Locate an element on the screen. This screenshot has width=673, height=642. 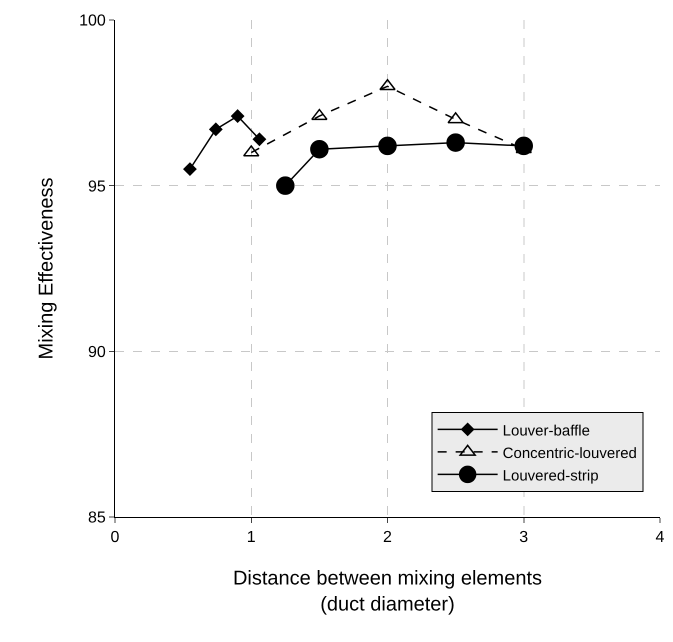
y-tick-label: 95 is located at coordinates (97, 187).